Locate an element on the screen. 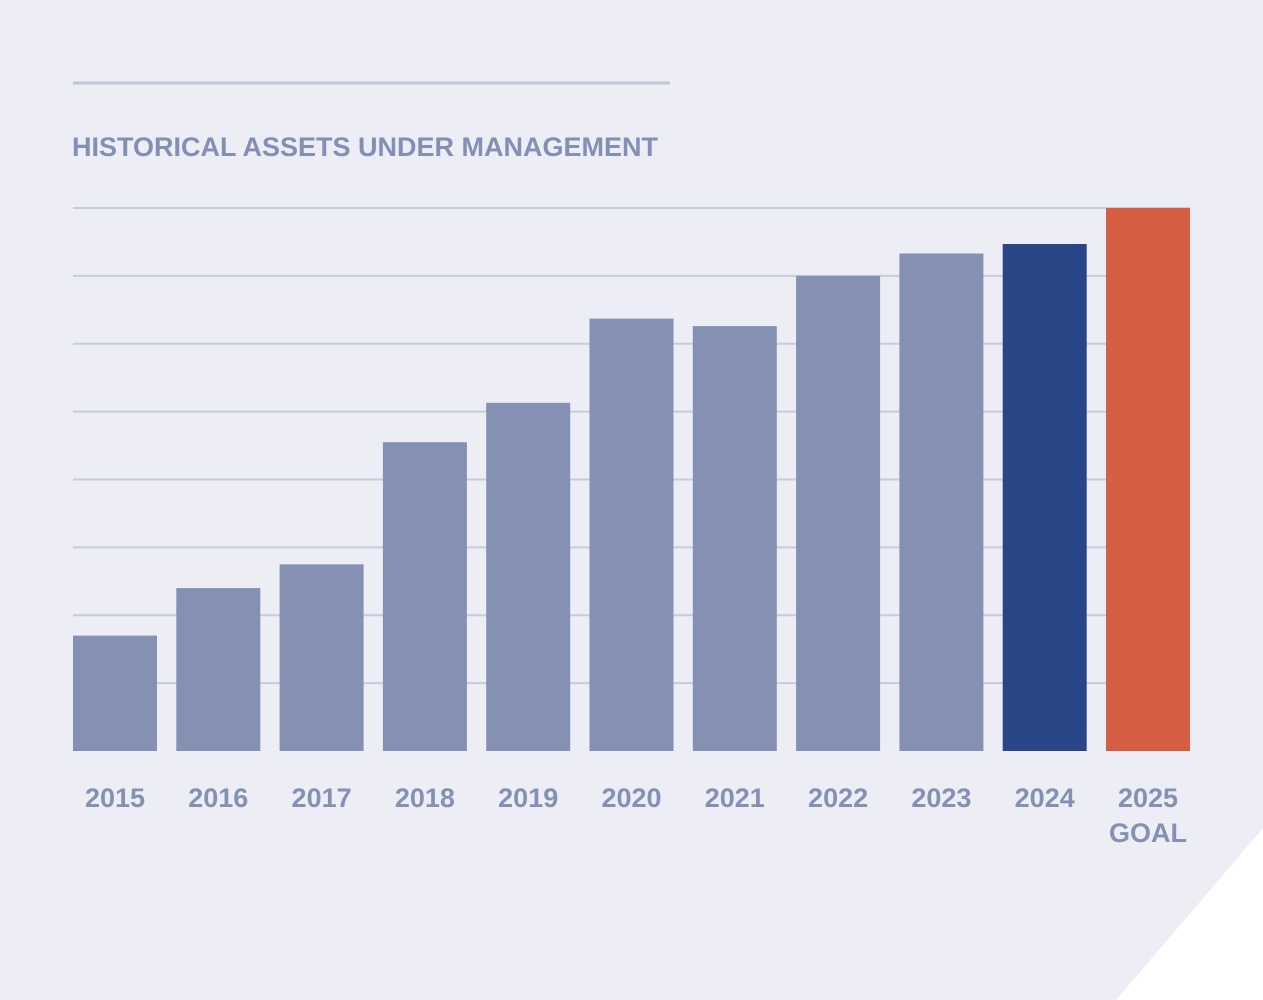 The image size is (1263, 1000). x-tick-label-line: GOAL is located at coordinates (1148, 833).